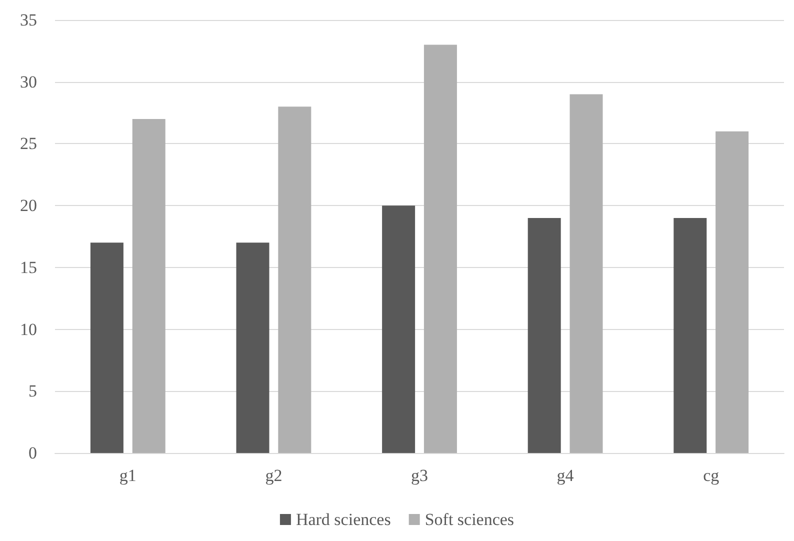  Describe the element at coordinates (32, 453) in the screenshot. I see `y-tick-label: 0` at that location.